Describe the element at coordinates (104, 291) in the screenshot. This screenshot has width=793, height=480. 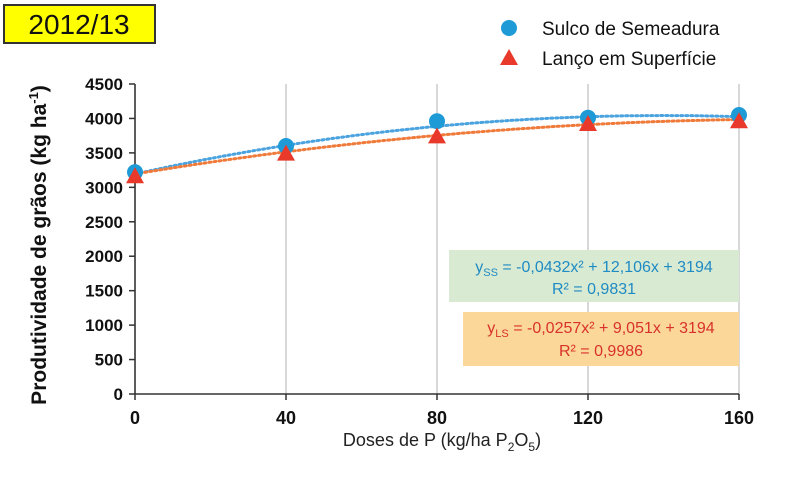
I see `y-tick-label: 1500` at that location.